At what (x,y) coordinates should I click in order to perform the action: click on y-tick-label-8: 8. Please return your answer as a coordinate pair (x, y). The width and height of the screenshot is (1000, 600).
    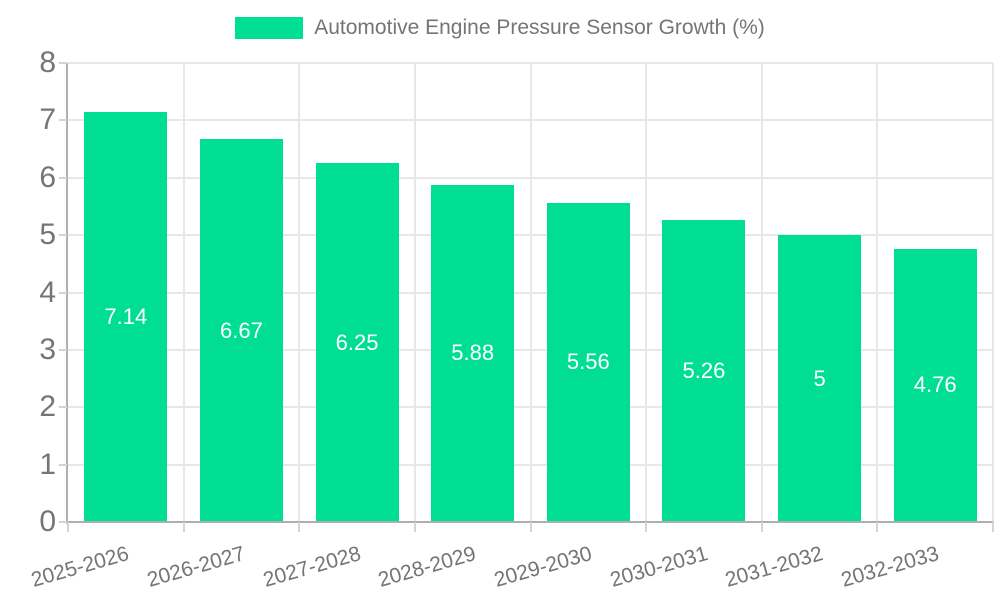
    Looking at the image, I should click on (47, 62).